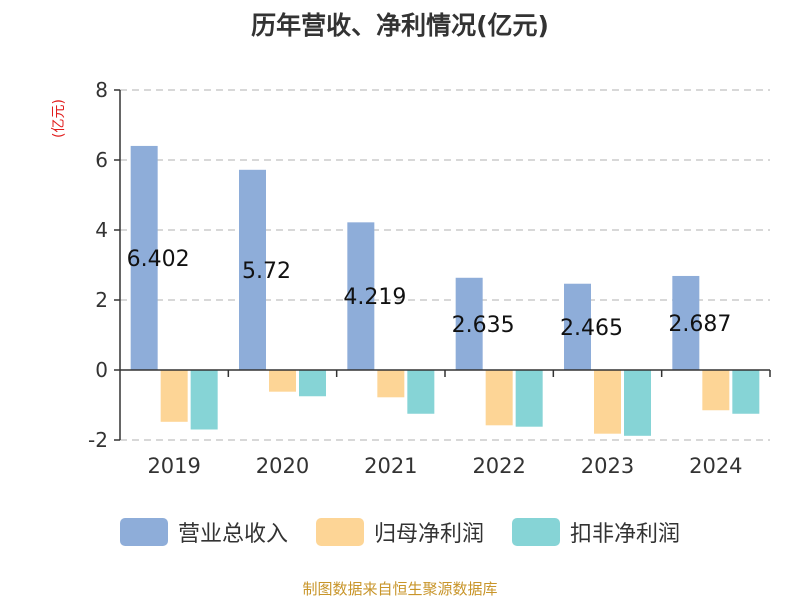 This screenshot has width=800, height=600. I want to click on x-tick-label: 2024, so click(715, 466).